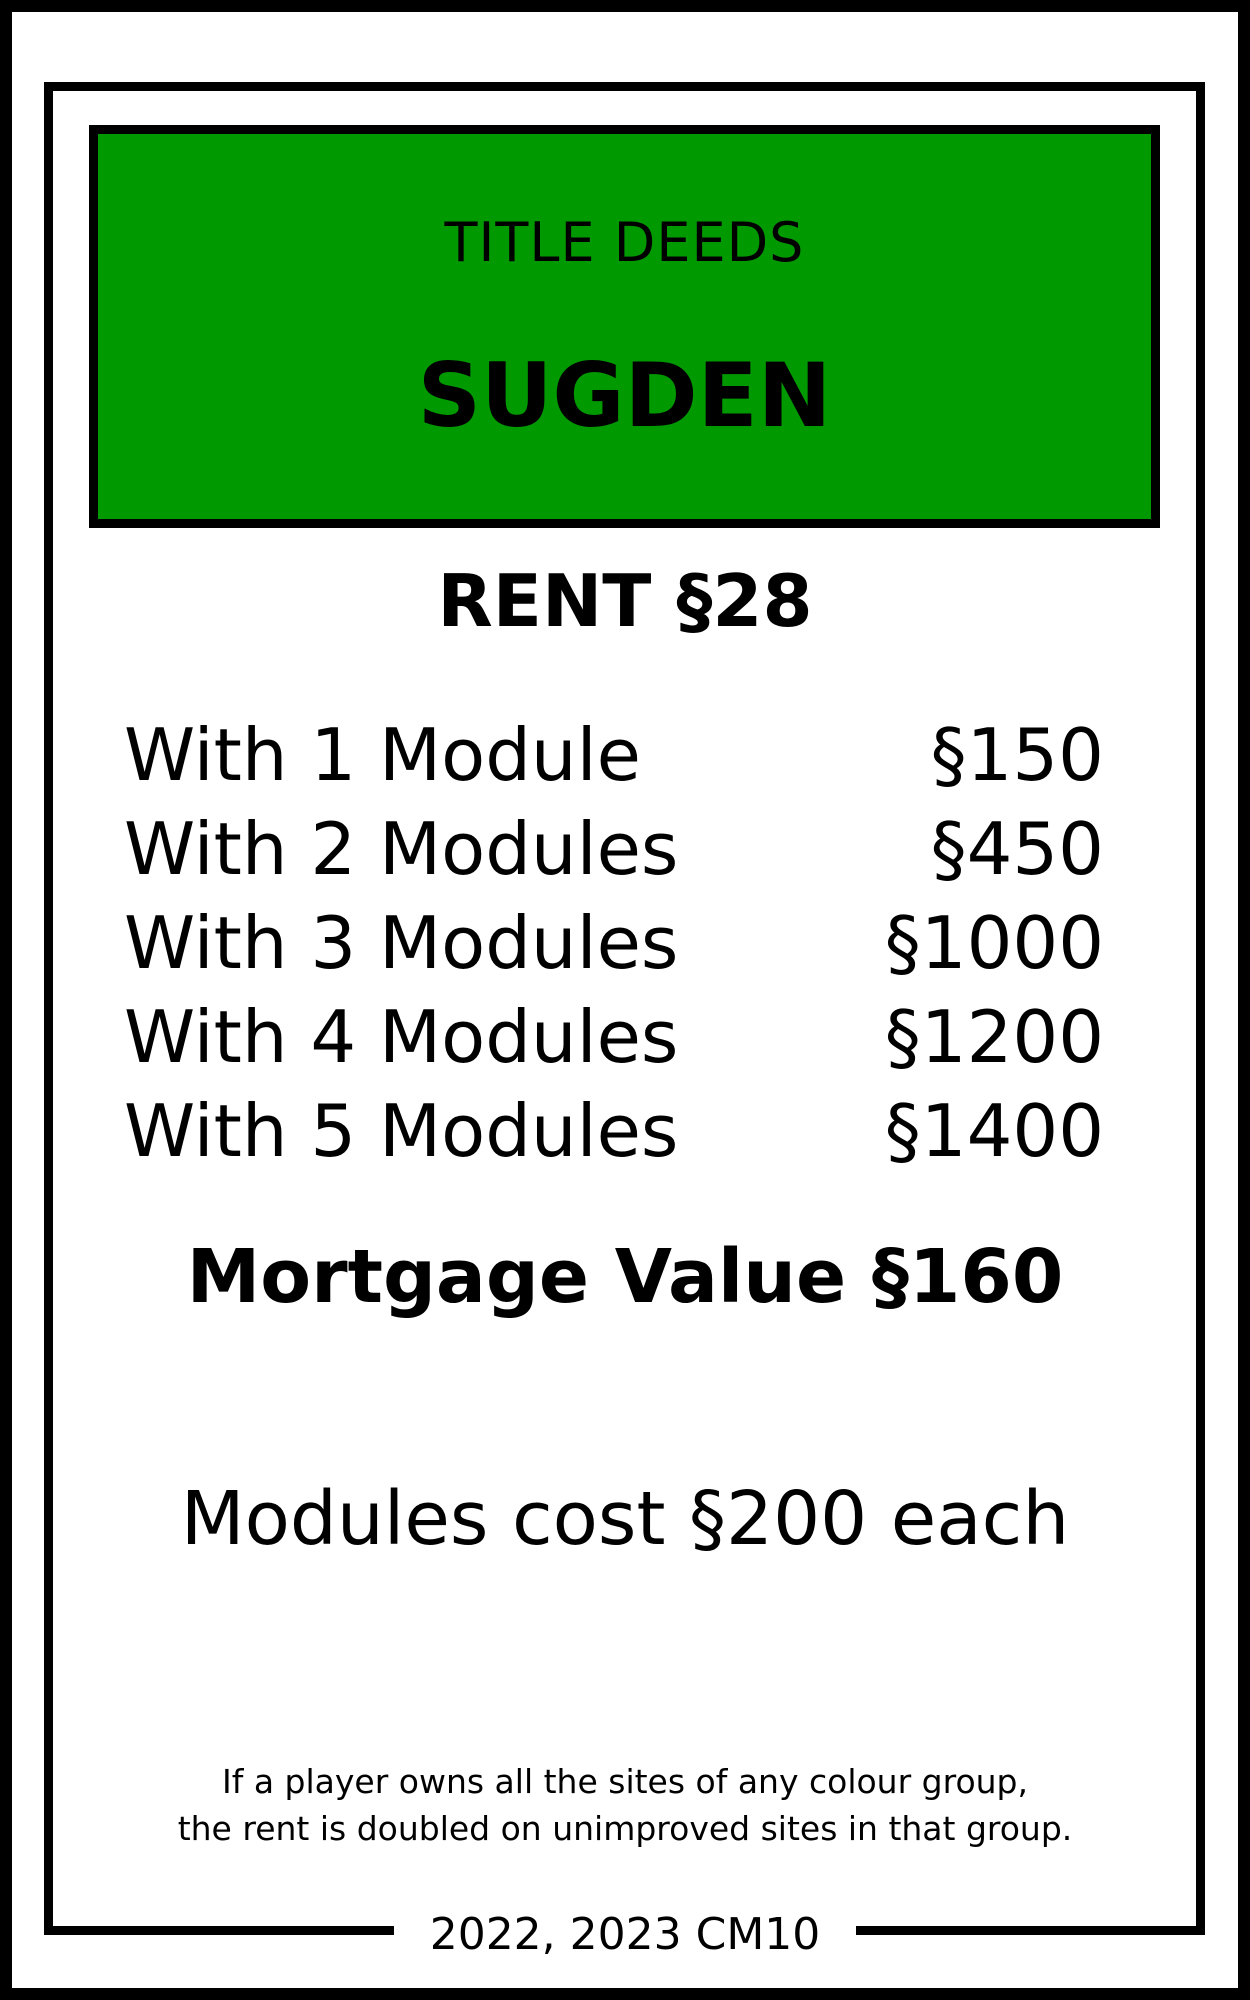 The height and width of the screenshot is (2000, 1250). I want to click on rent-row: With 1 Module §150, so click(614, 755).